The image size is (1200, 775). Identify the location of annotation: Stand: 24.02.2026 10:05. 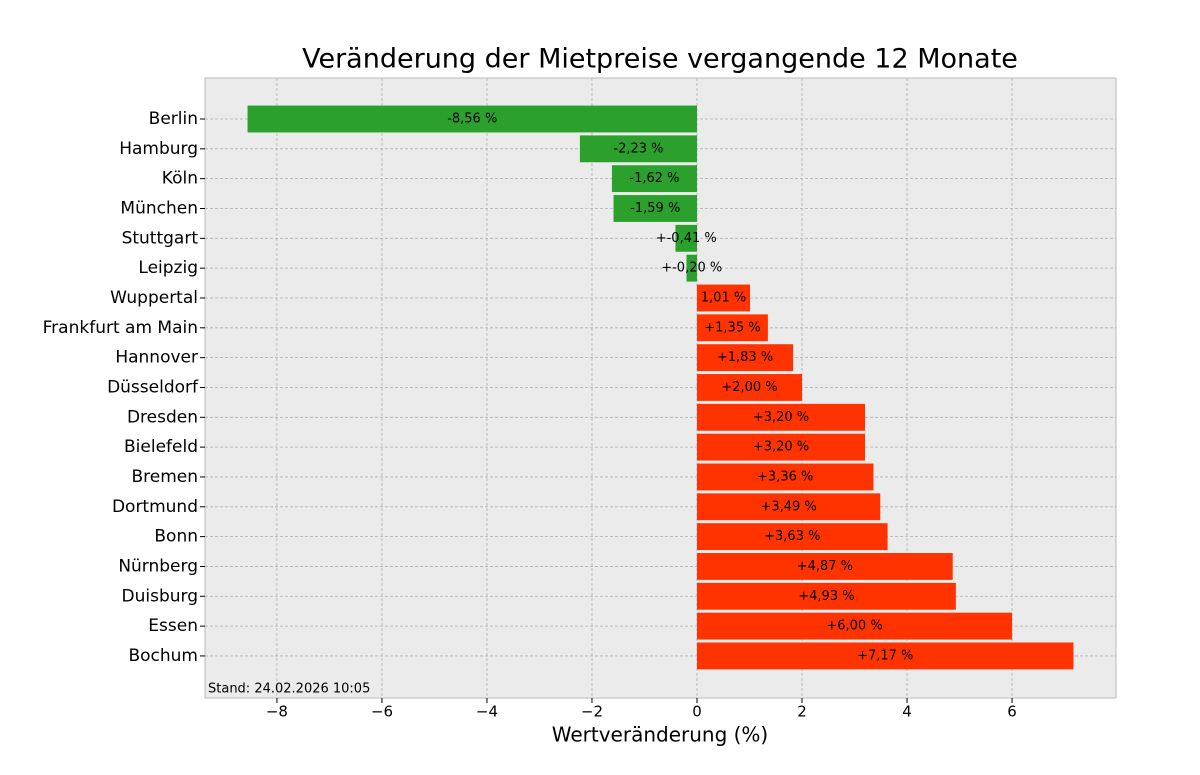
(289, 689).